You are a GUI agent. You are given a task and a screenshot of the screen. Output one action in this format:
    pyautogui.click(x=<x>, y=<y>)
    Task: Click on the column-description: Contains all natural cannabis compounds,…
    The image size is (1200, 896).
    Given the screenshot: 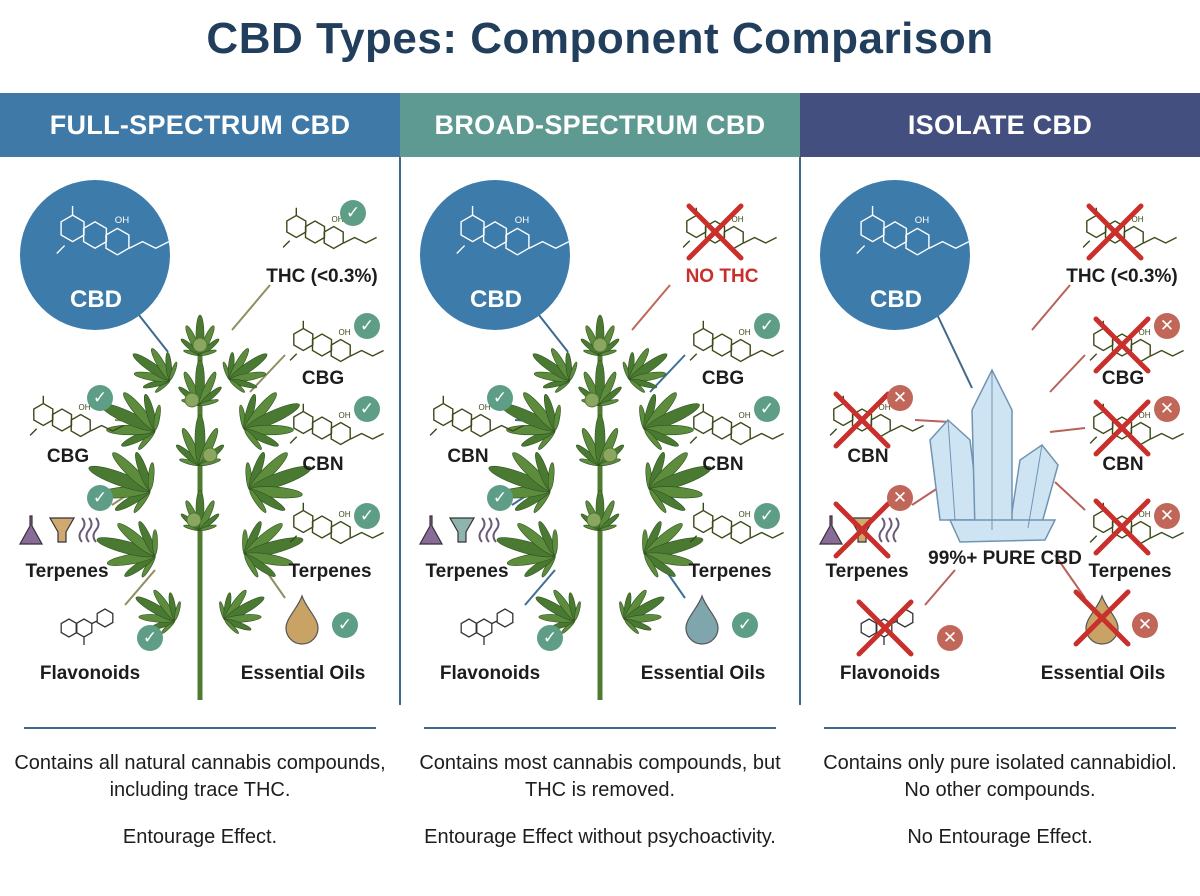 What is the action you would take?
    pyautogui.click(x=200, y=776)
    